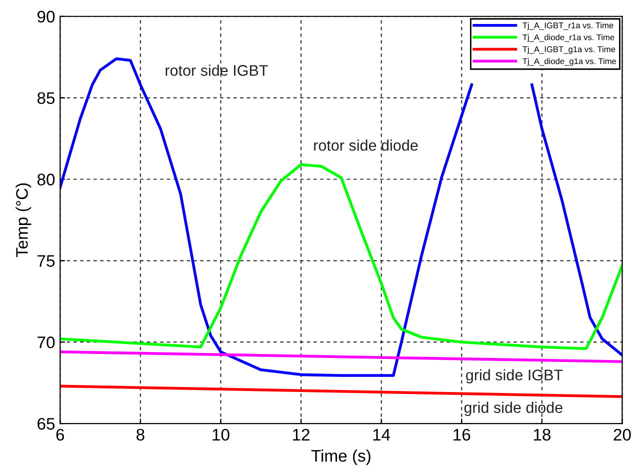  What do you see at coordinates (514, 376) in the screenshot?
I see `annotation: grid side IGBT` at bounding box center [514, 376].